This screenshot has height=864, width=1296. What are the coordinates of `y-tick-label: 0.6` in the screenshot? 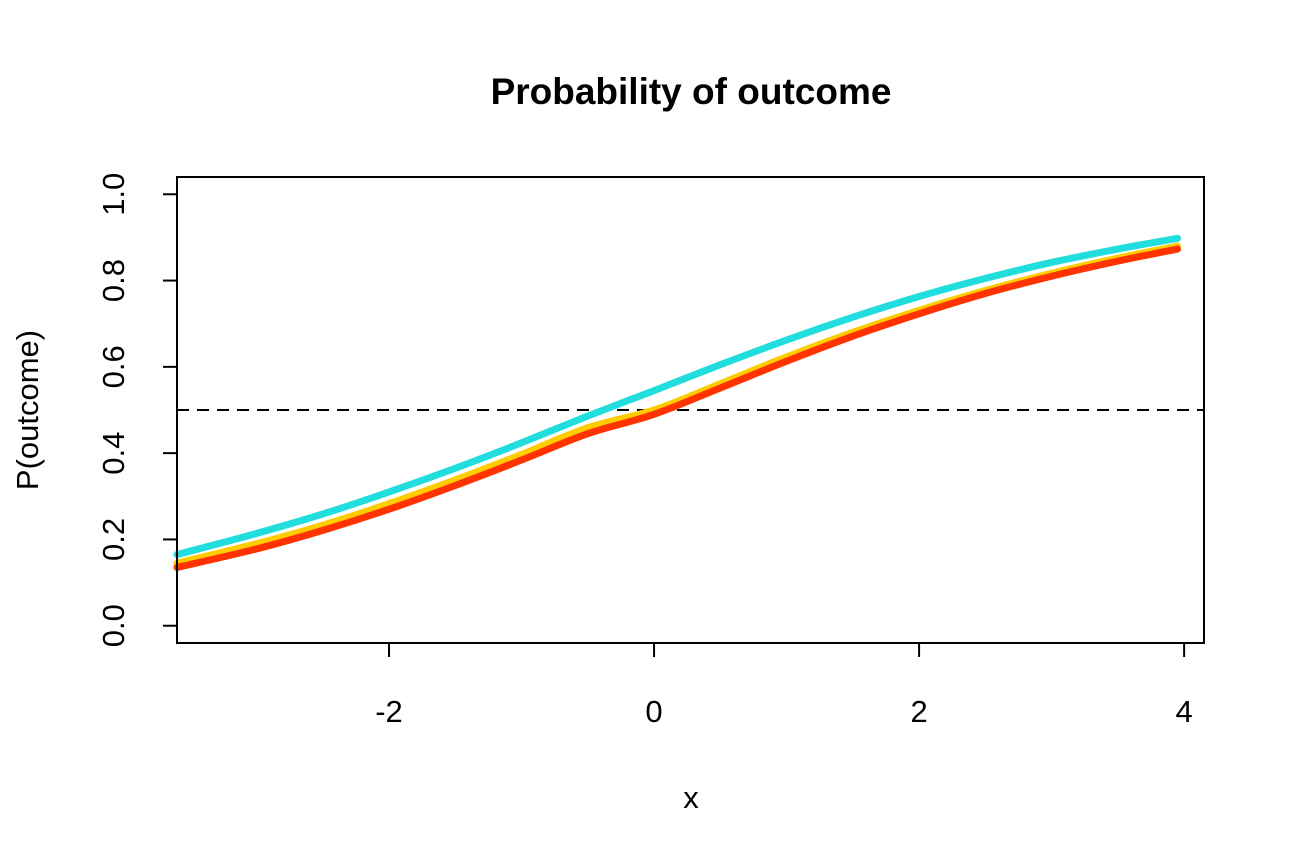 It's located at (113, 366).